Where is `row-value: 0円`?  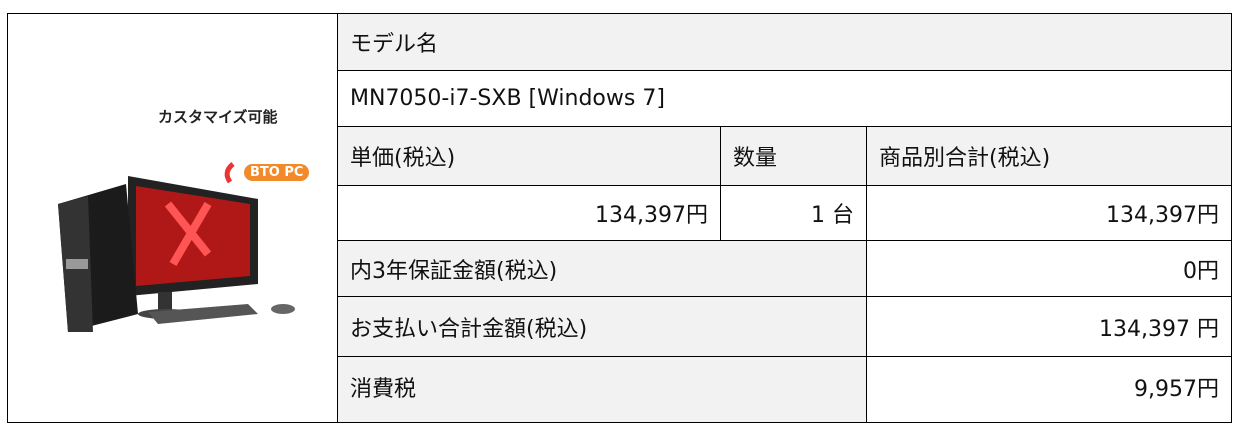 row-value: 0円 is located at coordinates (1049, 268).